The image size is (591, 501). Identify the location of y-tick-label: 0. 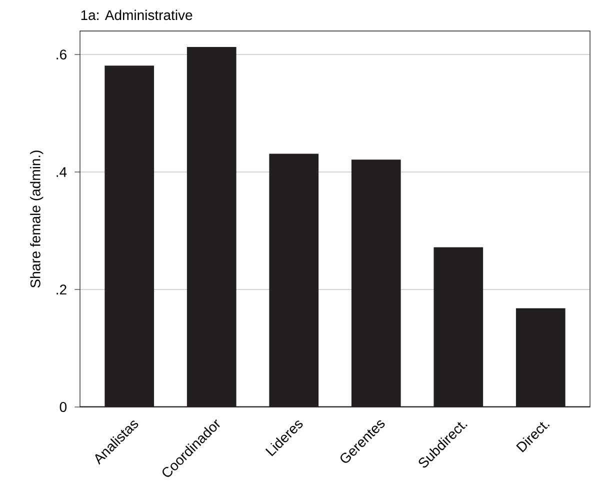
(63, 407).